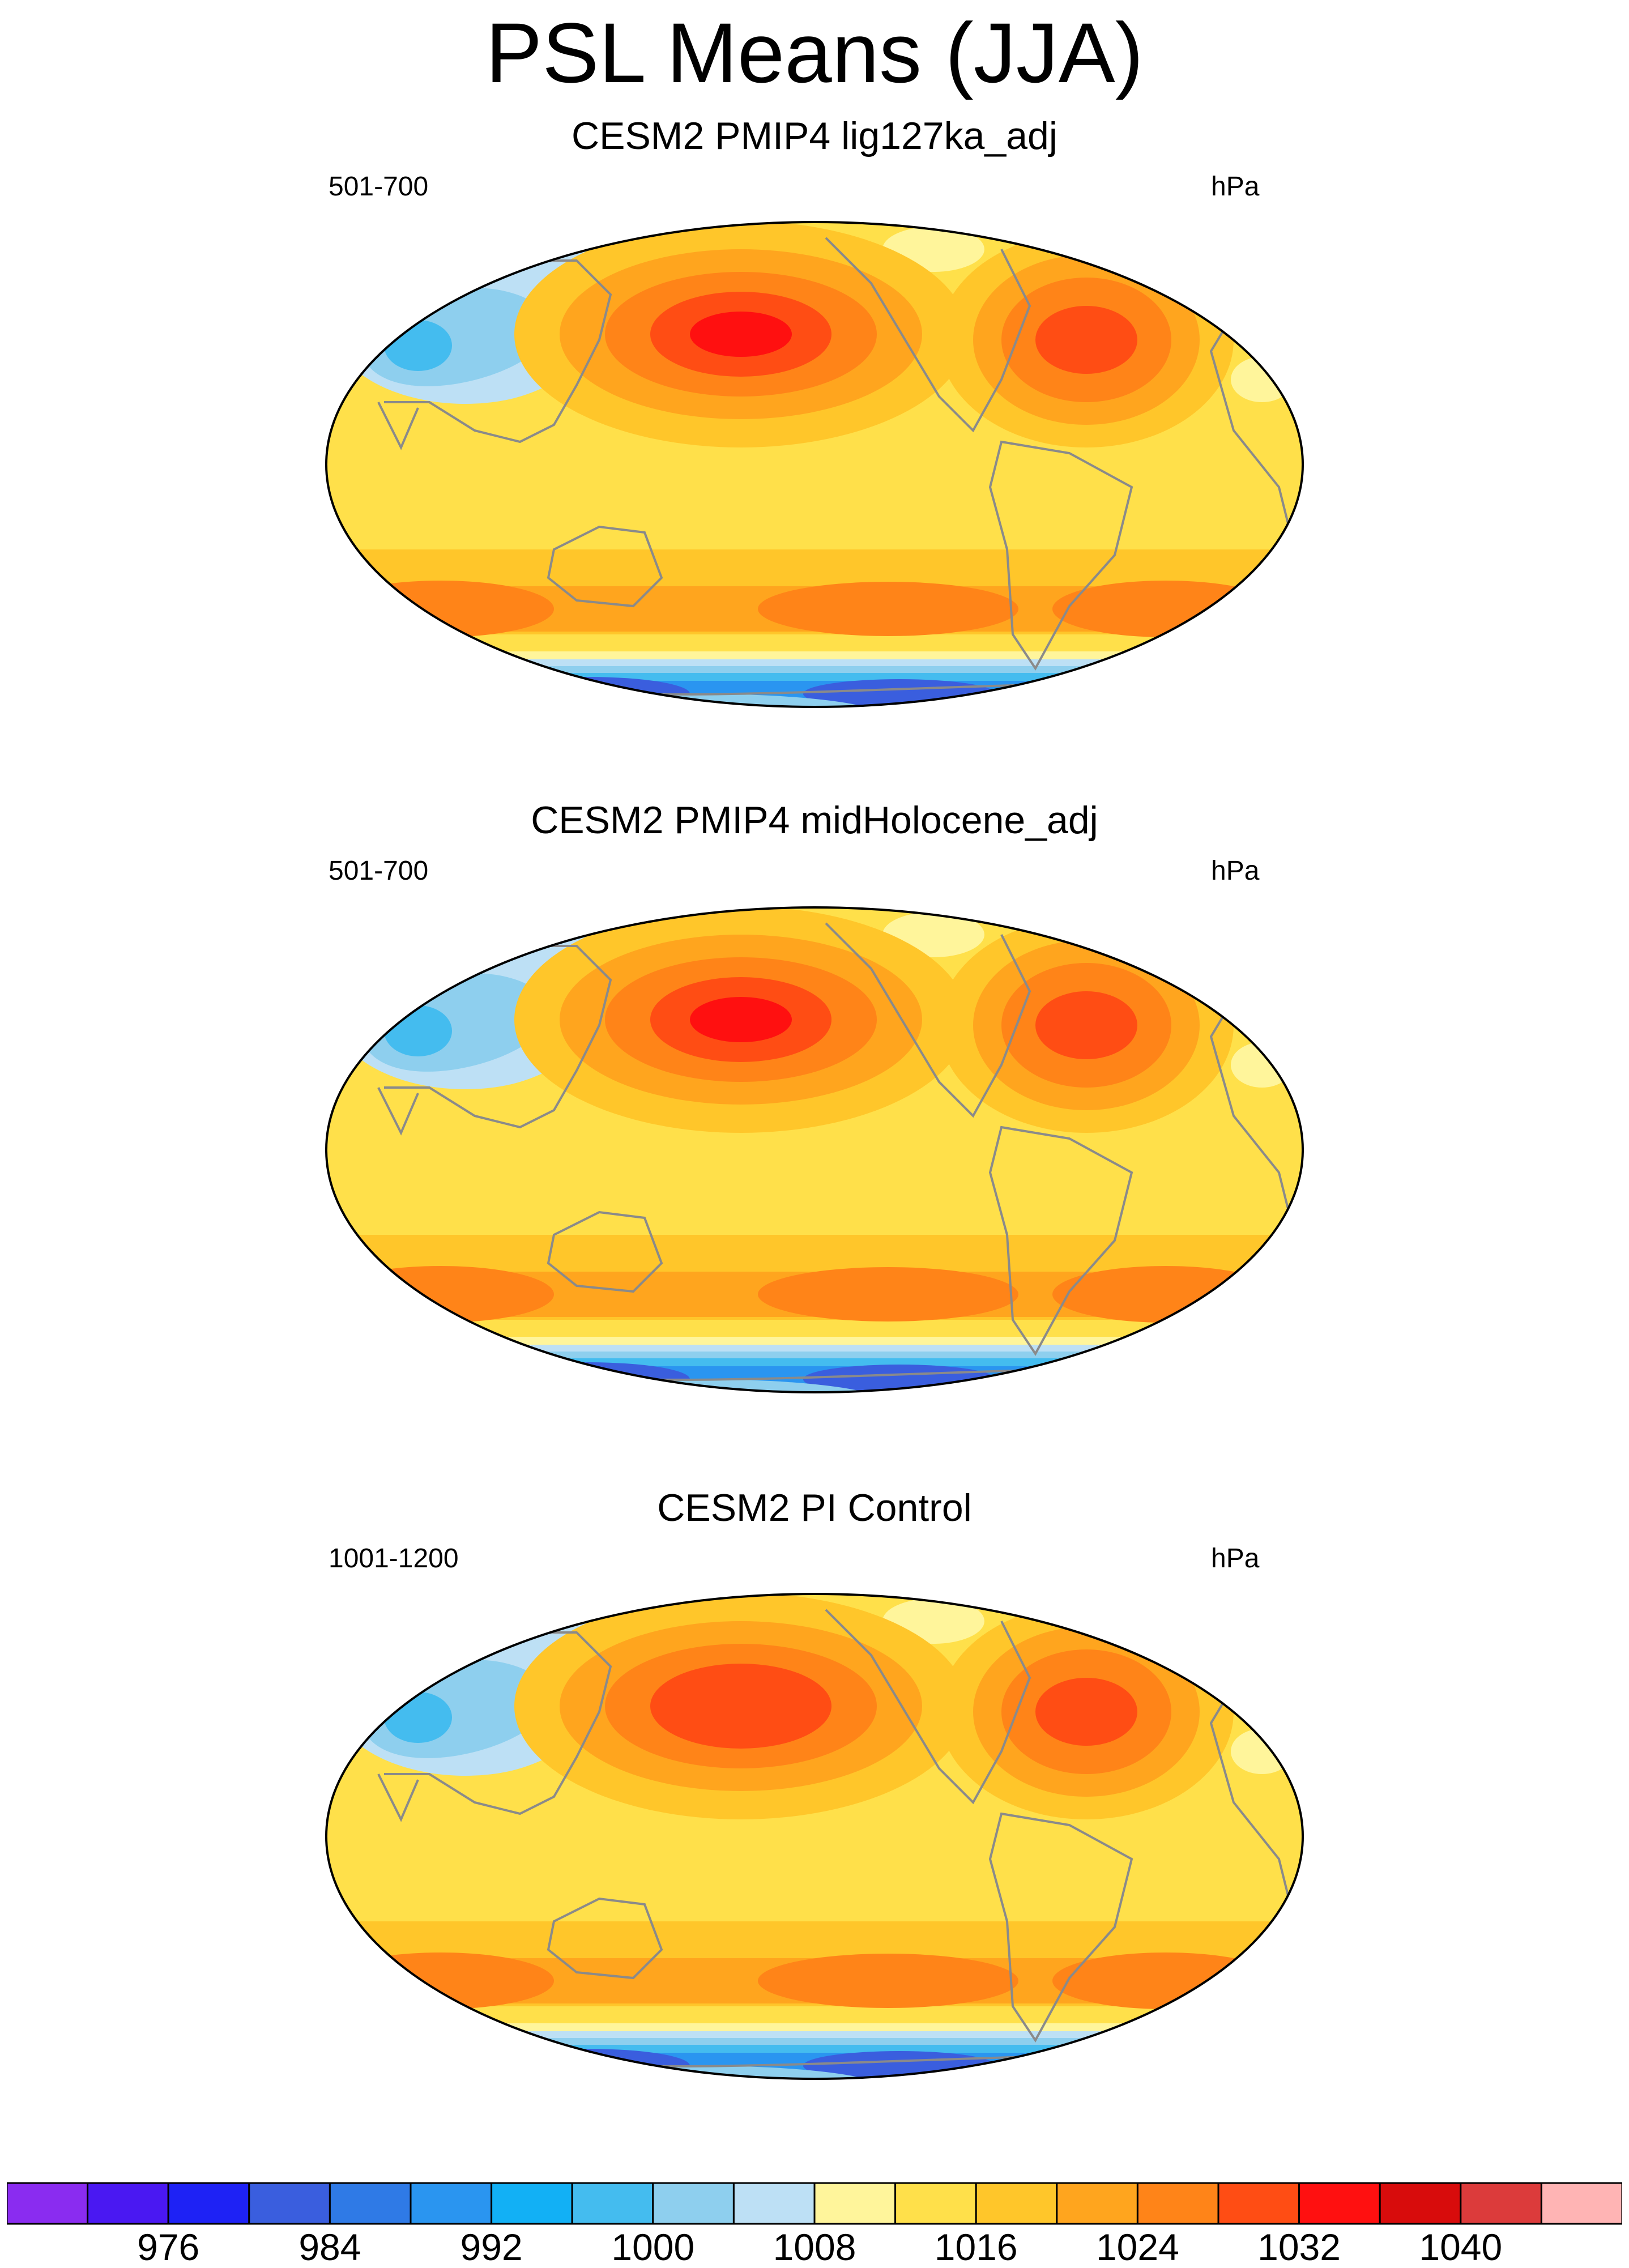 The image size is (1629, 2268). What do you see at coordinates (814, 821) in the screenshot?
I see `panel-title: CESM2 PMIP4 midHolocene_adj` at bounding box center [814, 821].